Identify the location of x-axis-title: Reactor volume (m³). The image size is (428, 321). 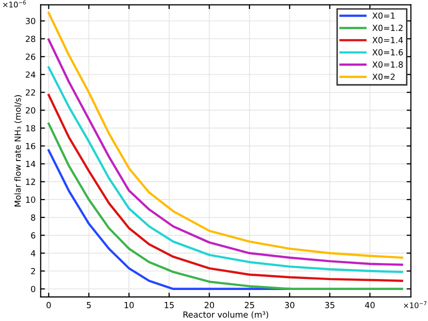
(226, 315).